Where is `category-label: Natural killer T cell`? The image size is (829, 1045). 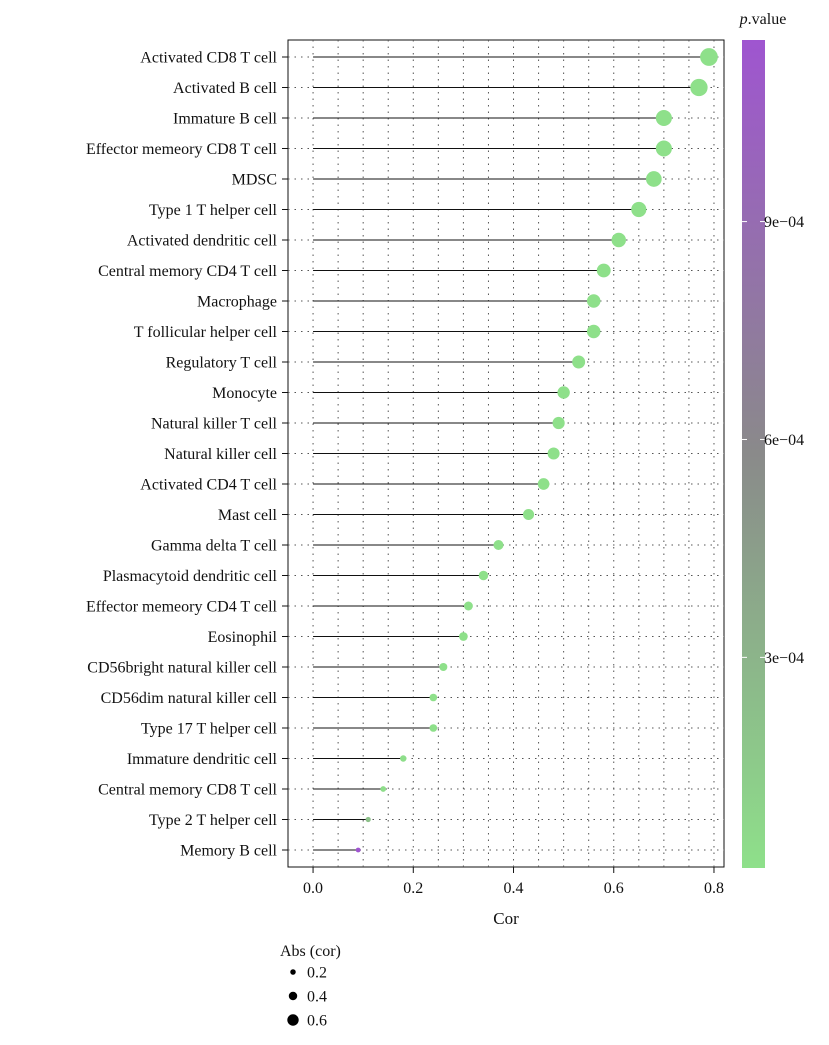
category-label: Natural killer T cell is located at coordinates (214, 424).